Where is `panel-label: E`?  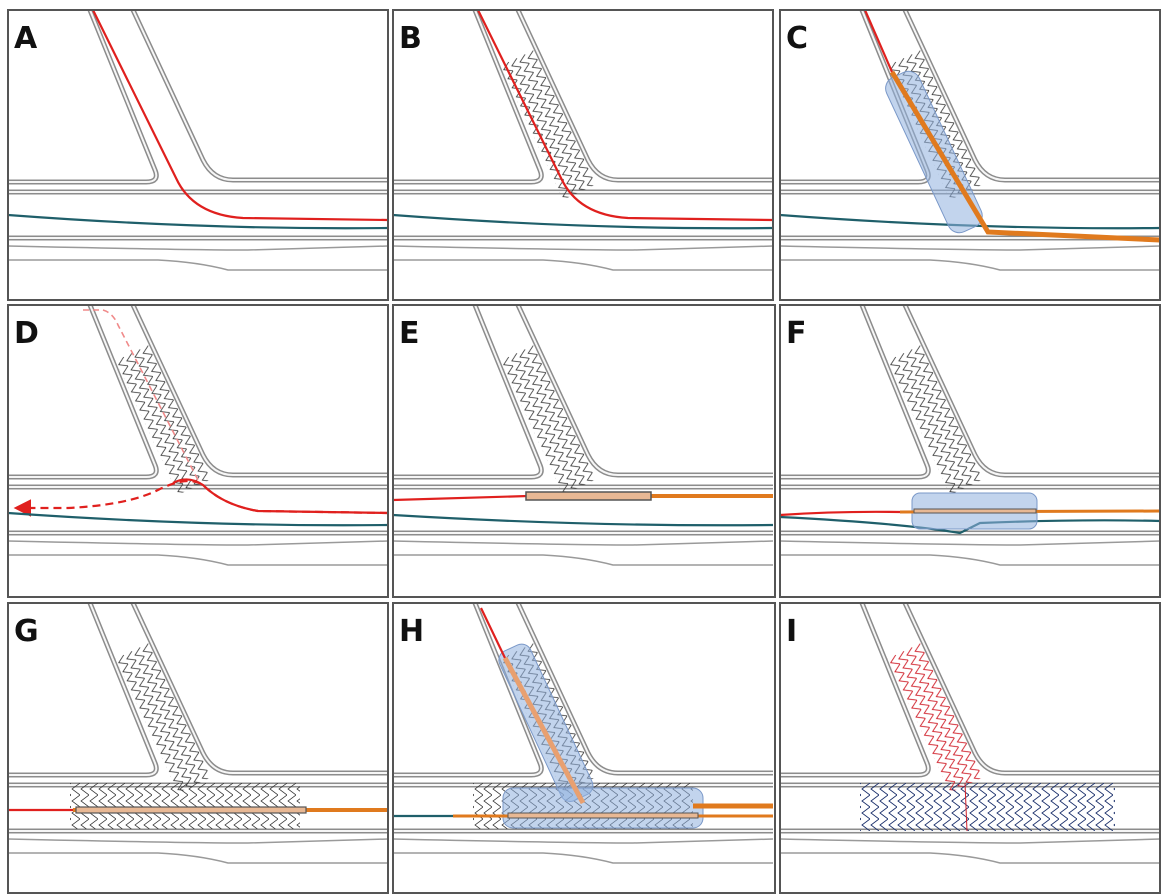 panel-label: E is located at coordinates (409, 333).